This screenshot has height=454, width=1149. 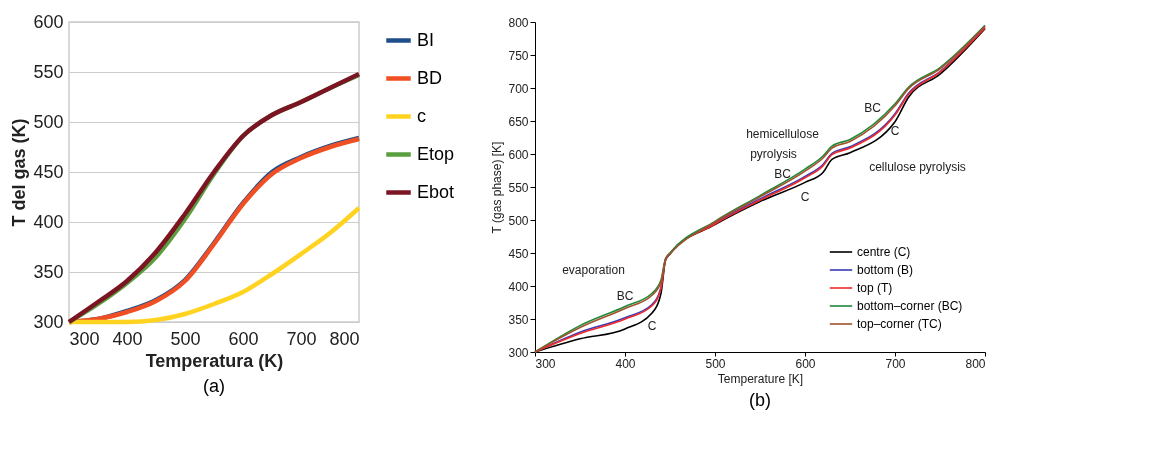 I want to click on annotation: pyrolysis, so click(x=773, y=154).